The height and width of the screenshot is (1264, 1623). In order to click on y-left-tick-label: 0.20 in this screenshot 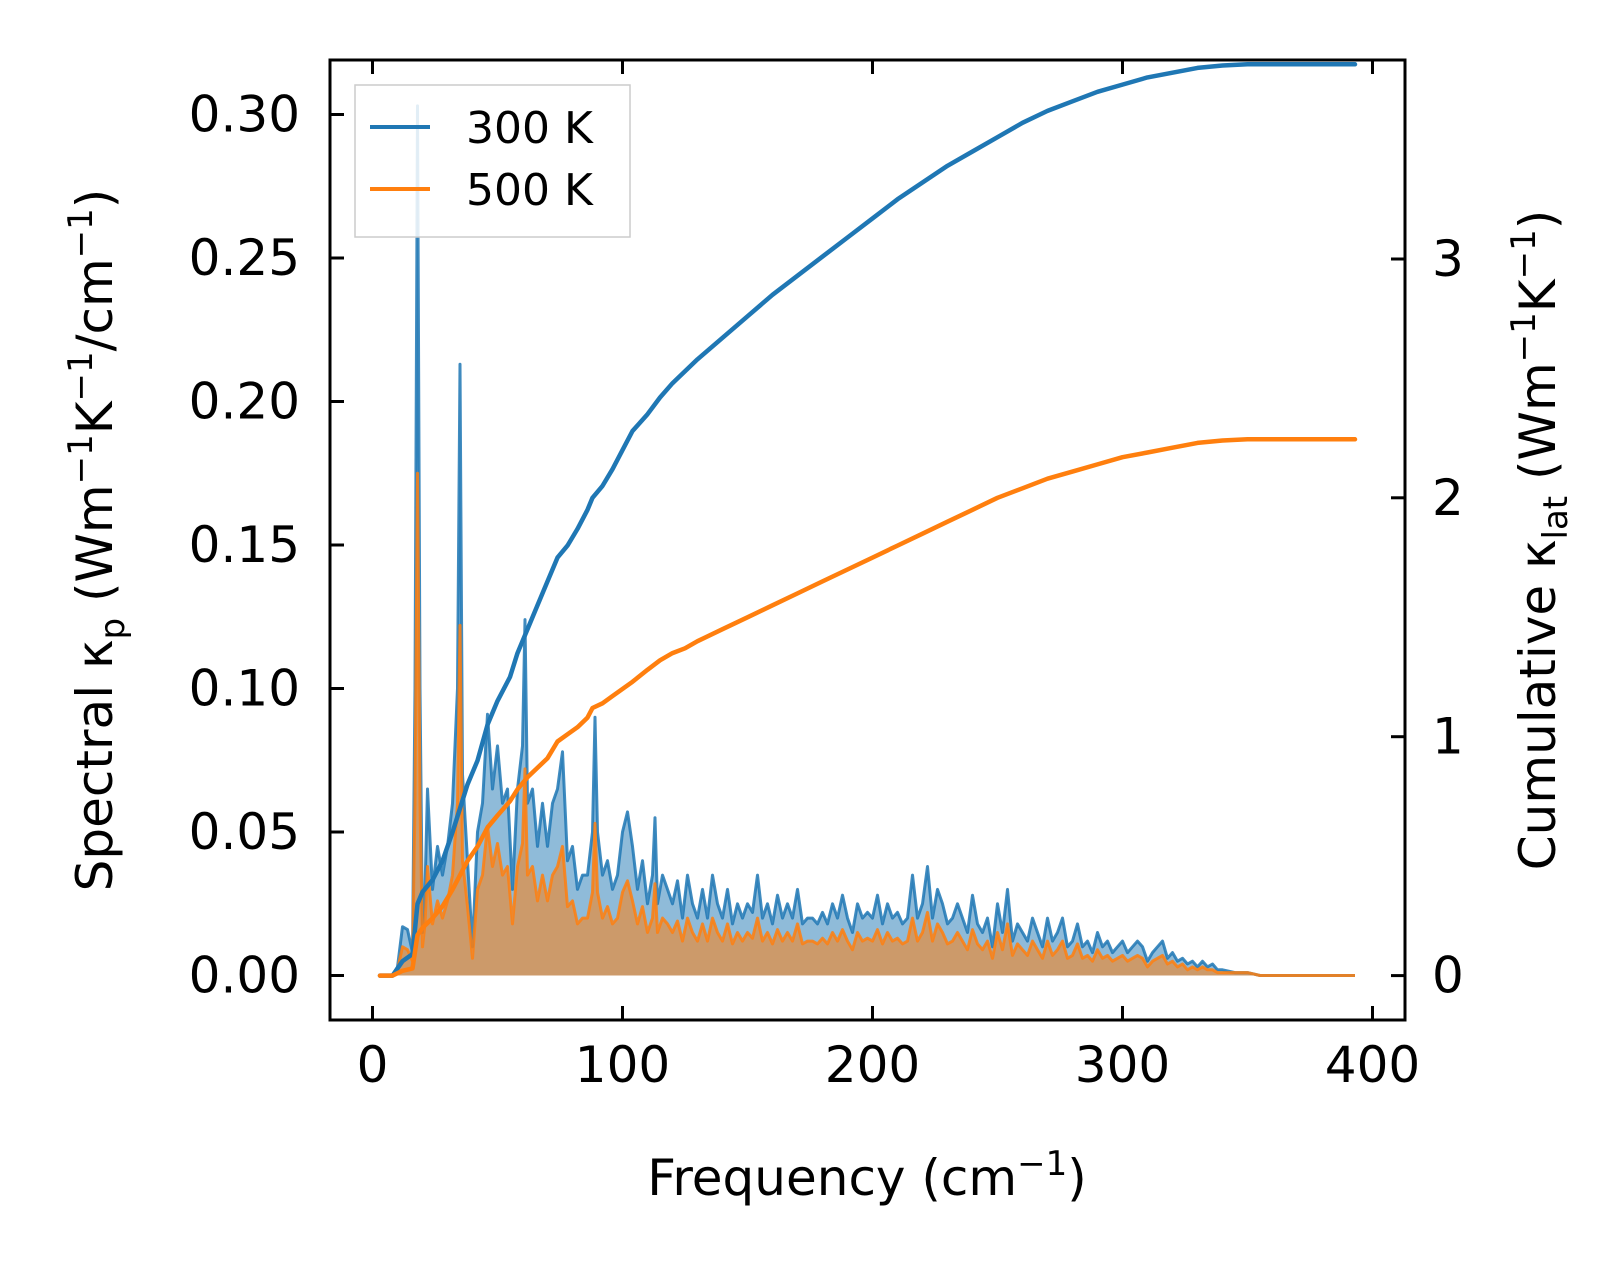, I will do `click(244, 402)`.